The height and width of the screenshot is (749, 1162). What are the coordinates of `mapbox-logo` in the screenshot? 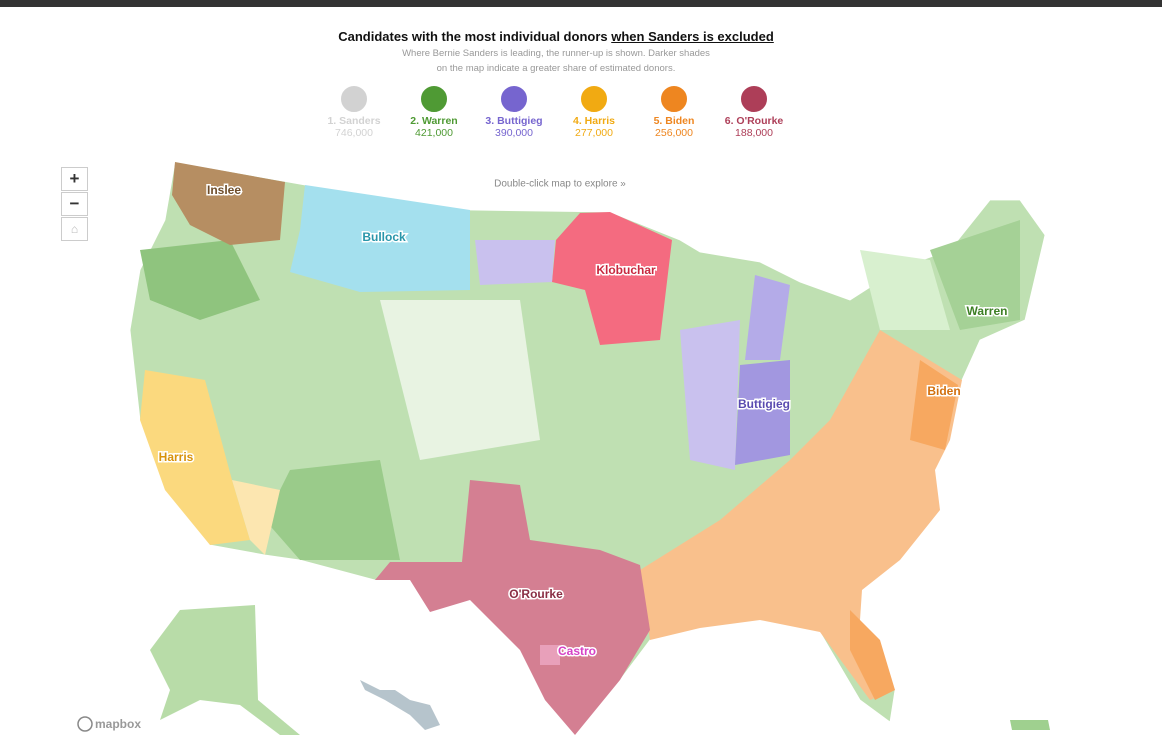 It's located at (85, 724).